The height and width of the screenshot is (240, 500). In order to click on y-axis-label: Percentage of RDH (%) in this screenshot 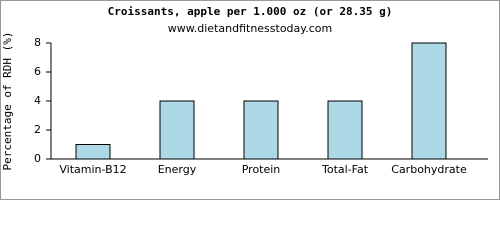, I will do `click(7, 100)`.